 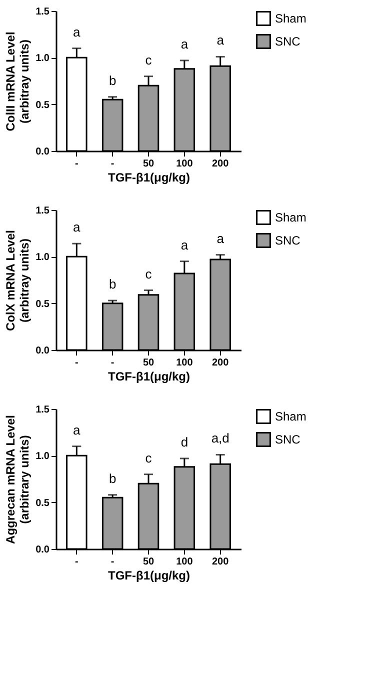 I want to click on data-label: d, so click(x=184, y=442).